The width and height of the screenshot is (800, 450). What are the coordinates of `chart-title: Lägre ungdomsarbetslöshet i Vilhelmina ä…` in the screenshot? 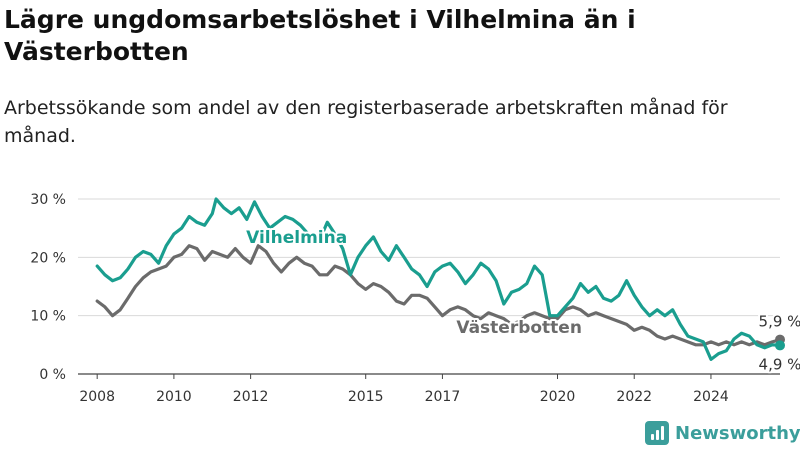 It's located at (320, 35).